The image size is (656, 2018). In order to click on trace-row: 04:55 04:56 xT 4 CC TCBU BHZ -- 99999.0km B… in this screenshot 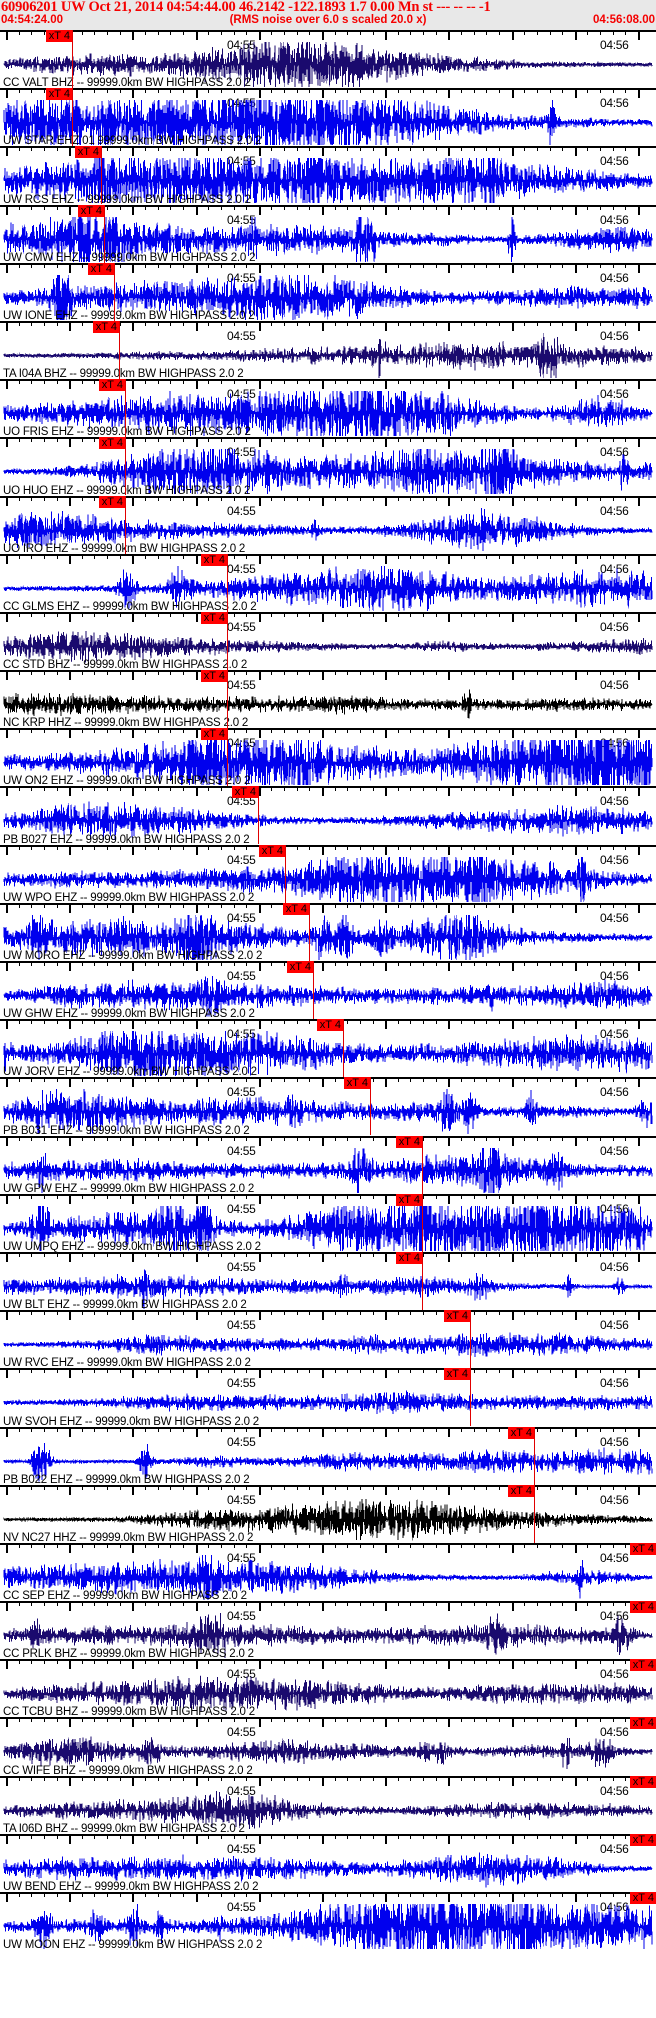, I will do `click(328, 1688)`.